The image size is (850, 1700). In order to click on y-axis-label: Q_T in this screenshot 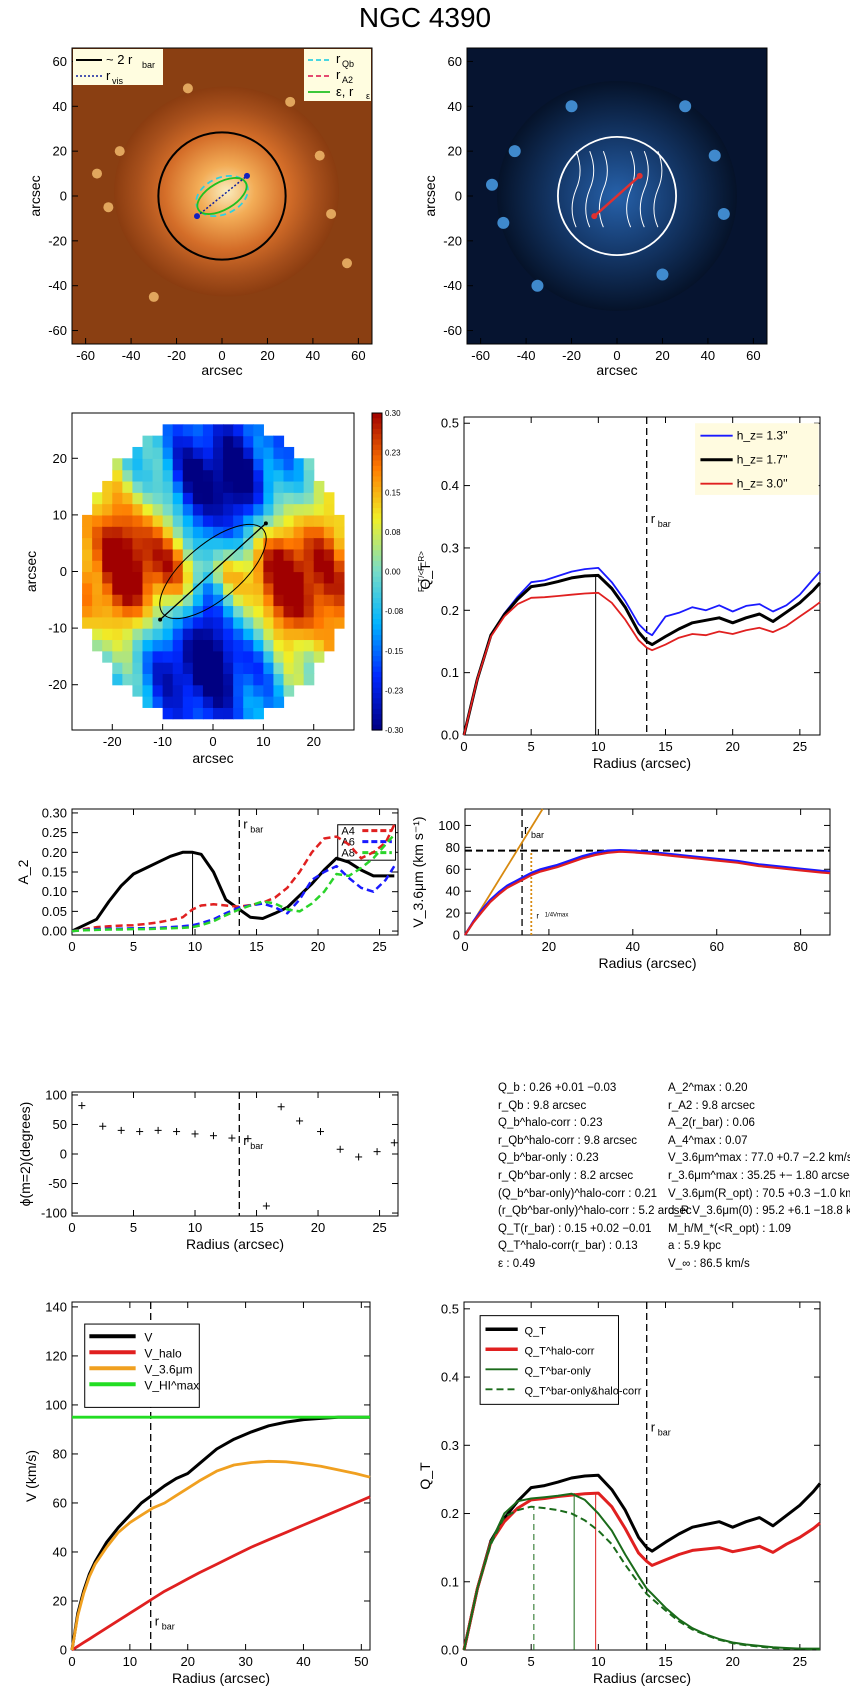, I will do `click(425, 576)`.